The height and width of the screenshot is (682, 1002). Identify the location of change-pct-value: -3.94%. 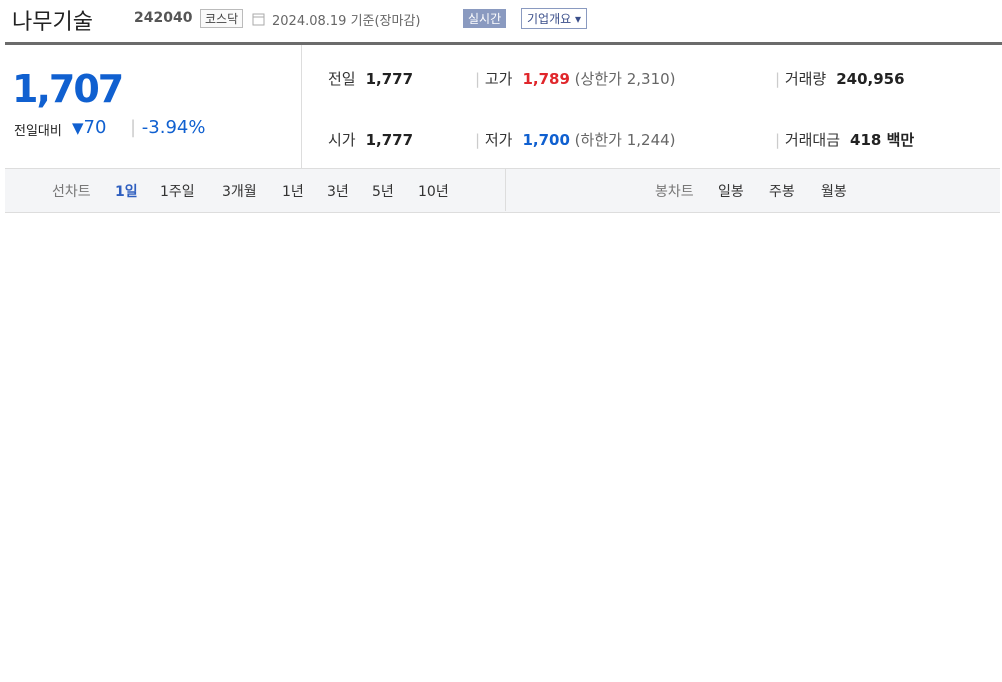
(173, 127).